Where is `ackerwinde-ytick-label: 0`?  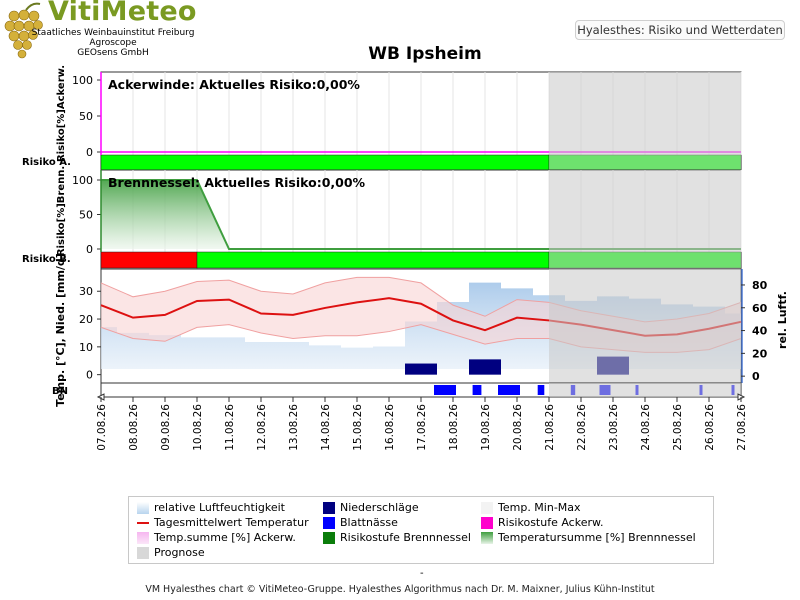 ackerwinde-ytick-label: 0 is located at coordinates (89, 152).